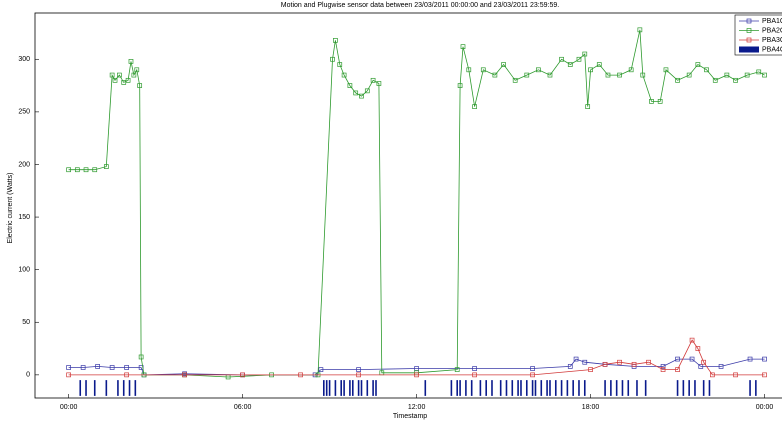 The height and width of the screenshot is (423, 782). What do you see at coordinates (772, 21) in the screenshot?
I see `legend-label: PBA1C` at bounding box center [772, 21].